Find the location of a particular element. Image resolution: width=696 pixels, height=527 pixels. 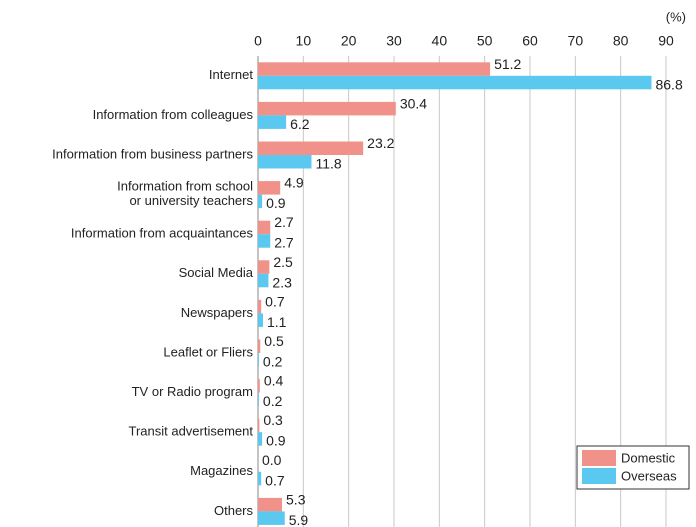

value-label: 30.4 is located at coordinates (413, 103).